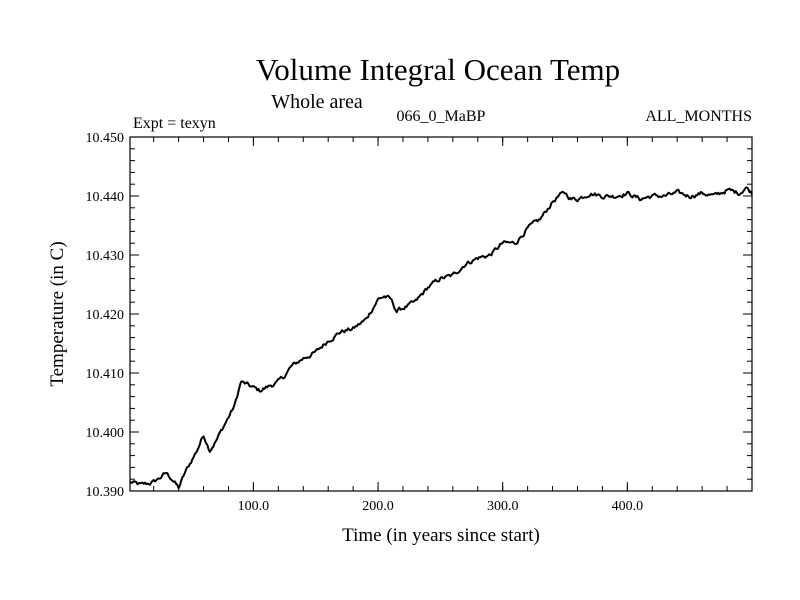 This screenshot has width=800, height=600. What do you see at coordinates (254, 506) in the screenshot?
I see `x-tick-label: 100.0` at bounding box center [254, 506].